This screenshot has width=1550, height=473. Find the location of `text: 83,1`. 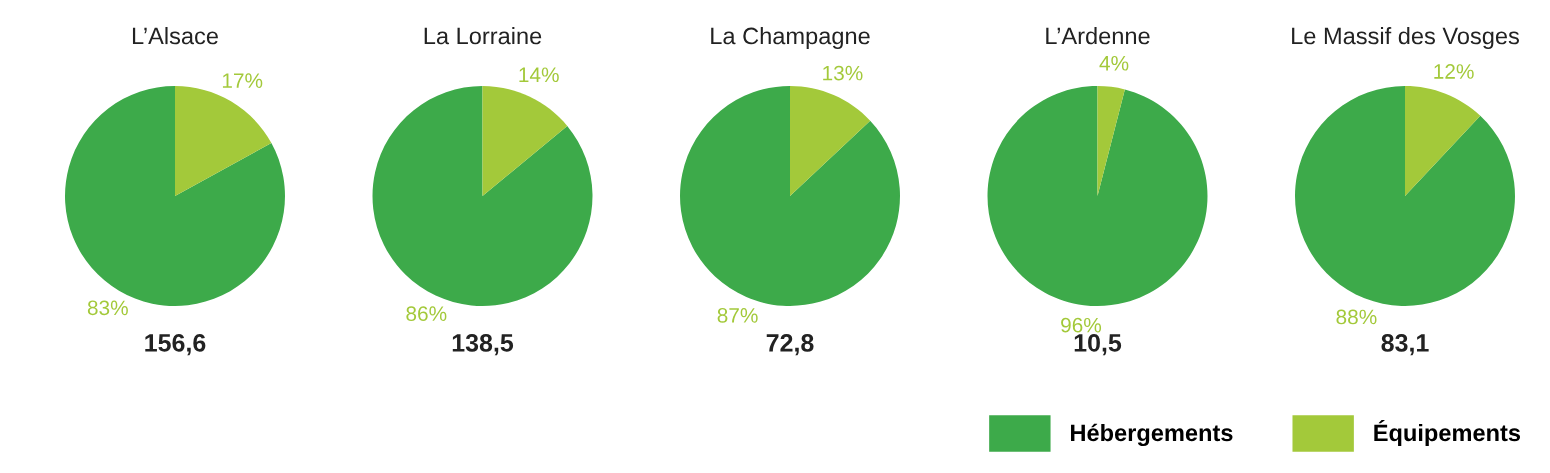

text: 83,1 is located at coordinates (1405, 345).